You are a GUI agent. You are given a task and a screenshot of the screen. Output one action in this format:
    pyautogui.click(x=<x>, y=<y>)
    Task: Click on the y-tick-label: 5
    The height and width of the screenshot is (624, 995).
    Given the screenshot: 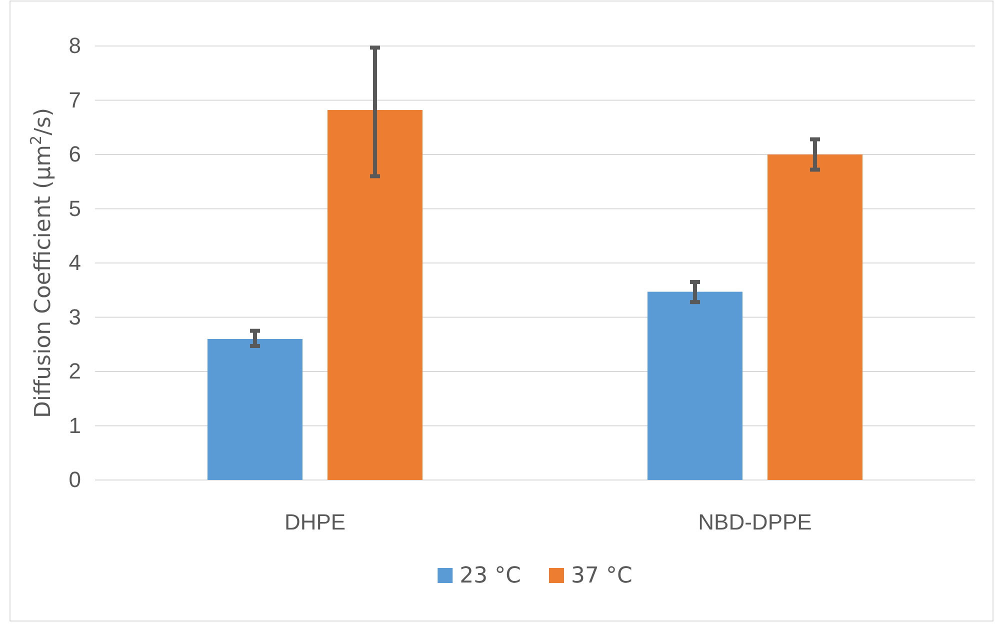 What is the action you would take?
    pyautogui.click(x=74, y=208)
    